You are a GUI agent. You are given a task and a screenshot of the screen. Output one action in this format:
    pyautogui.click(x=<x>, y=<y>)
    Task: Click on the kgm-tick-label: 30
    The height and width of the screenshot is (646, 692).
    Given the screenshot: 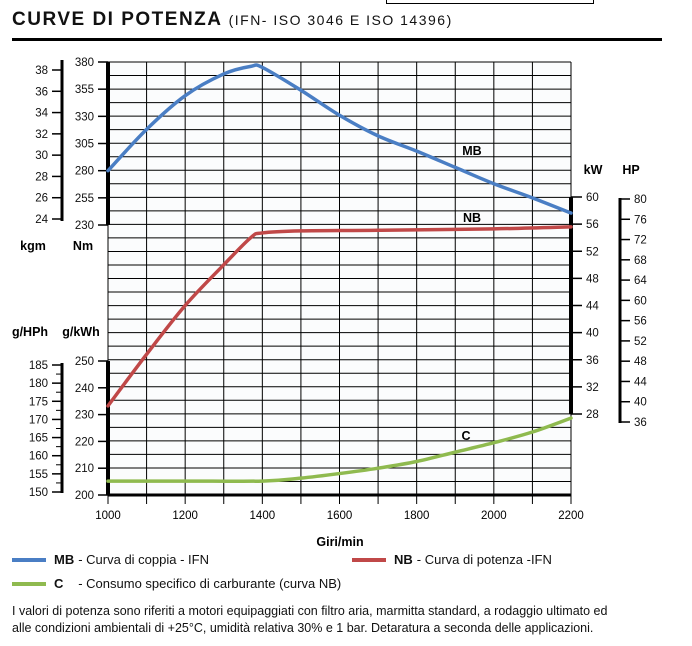 What is the action you would take?
    pyautogui.click(x=41, y=156)
    